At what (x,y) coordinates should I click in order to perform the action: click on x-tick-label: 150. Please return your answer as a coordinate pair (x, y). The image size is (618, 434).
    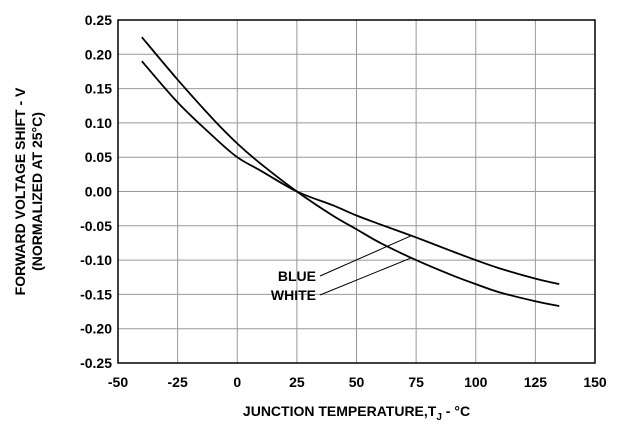
    Looking at the image, I should click on (595, 382).